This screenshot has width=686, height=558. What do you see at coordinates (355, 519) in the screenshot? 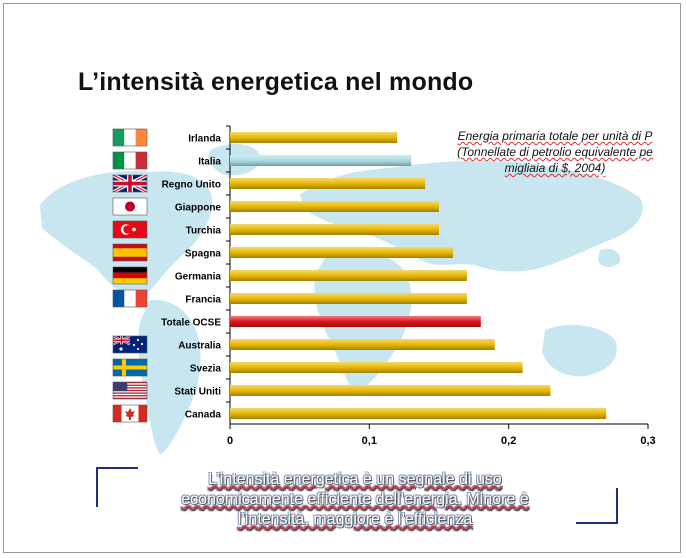
I see `caption-line: l’intensità, maggiore è l’efficienza` at bounding box center [355, 519].